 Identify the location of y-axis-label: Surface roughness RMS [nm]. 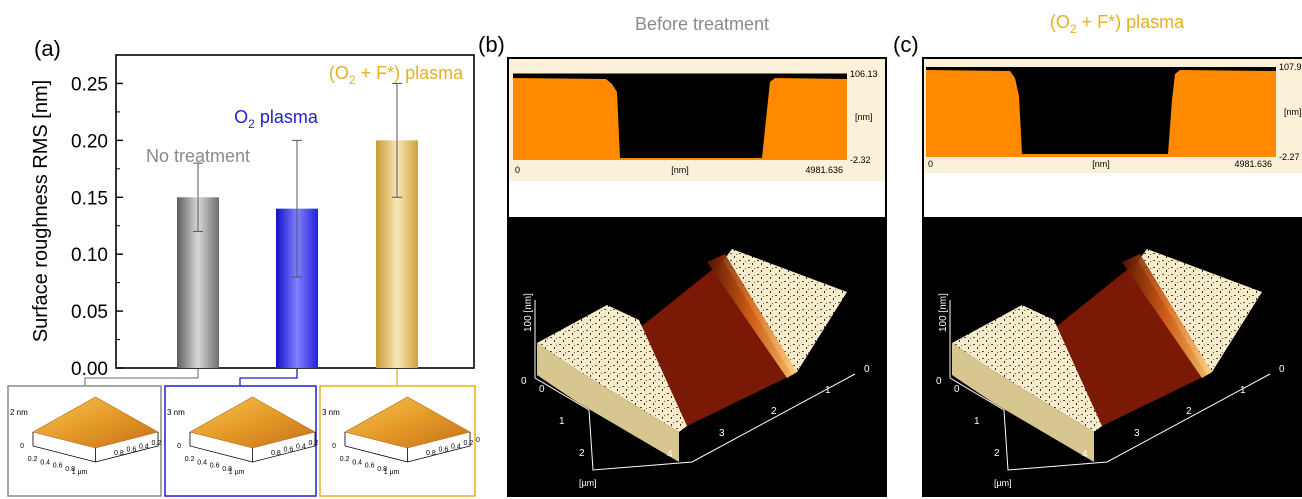
(41, 211).